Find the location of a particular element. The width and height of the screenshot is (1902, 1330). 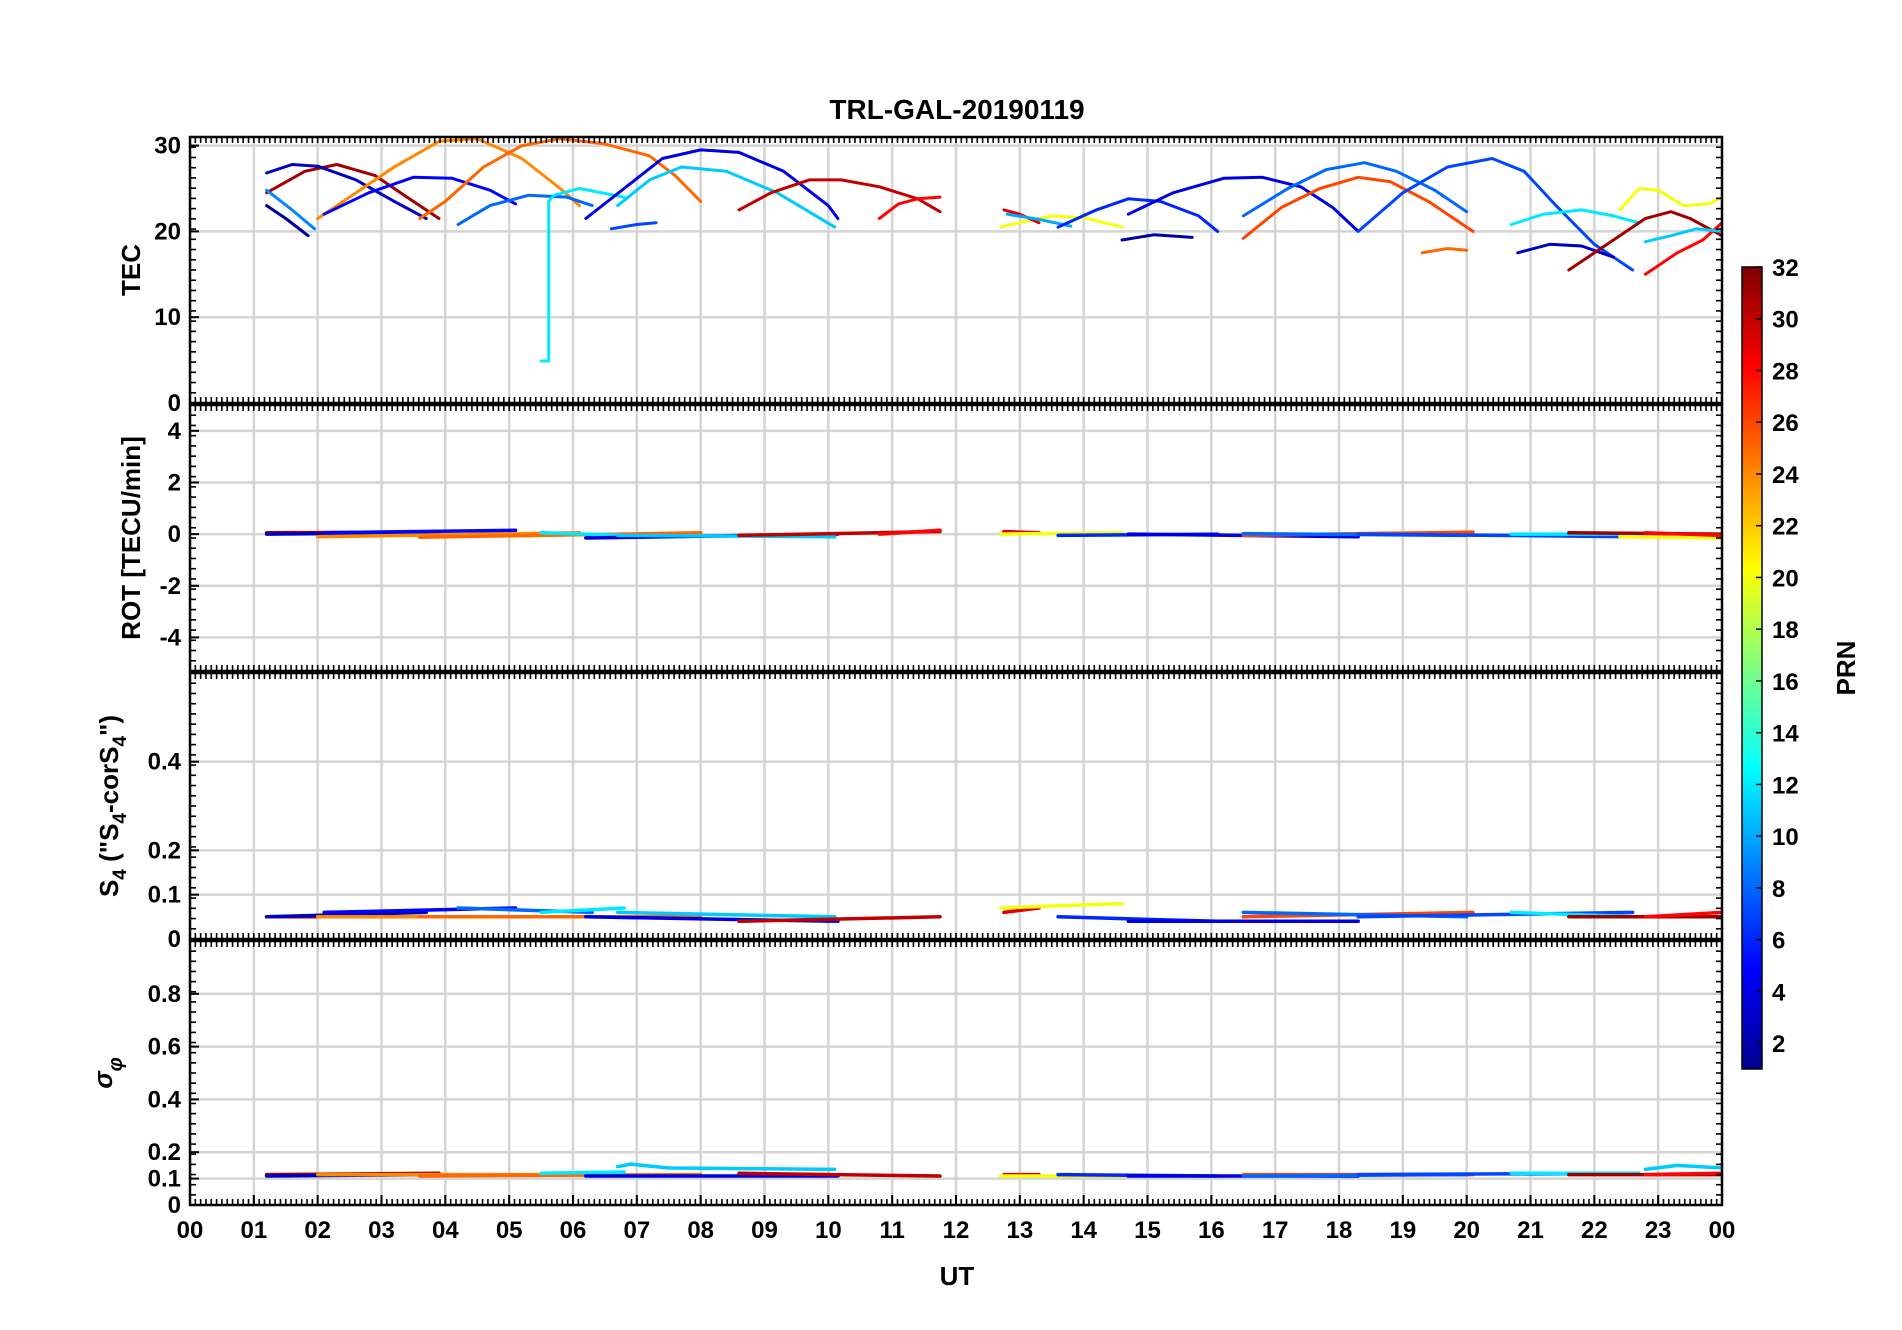

y-axis-label-tec: TEC is located at coordinates (131, 270).